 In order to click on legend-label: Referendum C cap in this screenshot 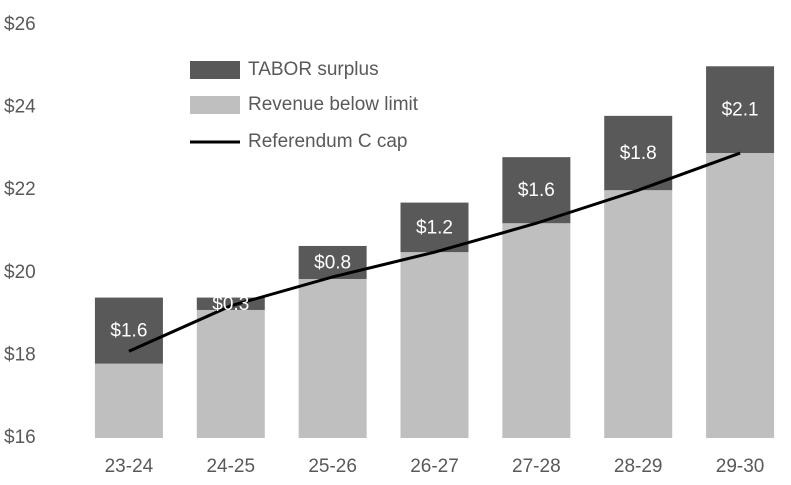, I will do `click(327, 141)`.